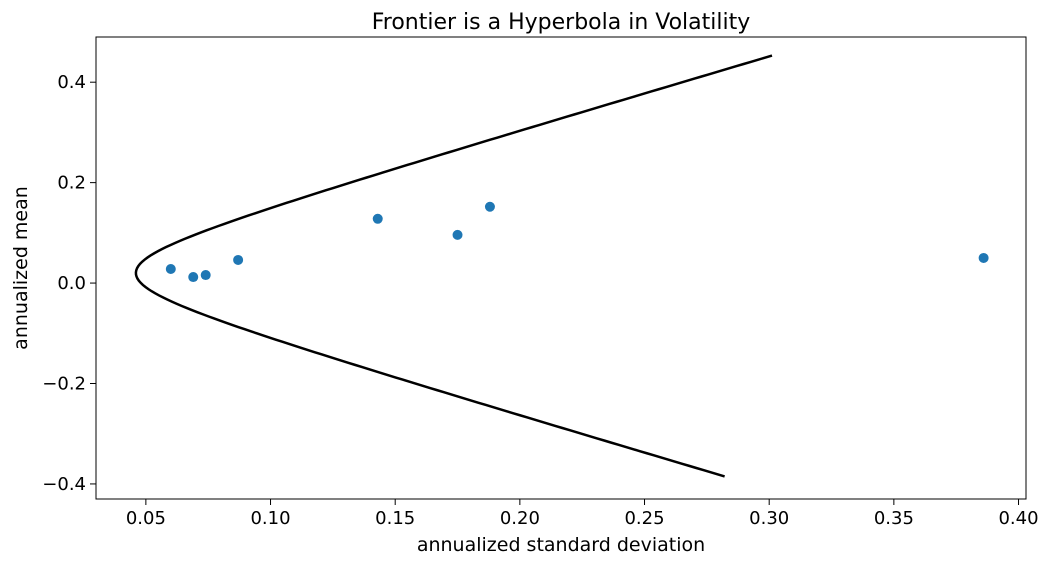 The image size is (1051, 564). Describe the element at coordinates (1018, 518) in the screenshot. I see `x-tick-label: 0.40` at that location.